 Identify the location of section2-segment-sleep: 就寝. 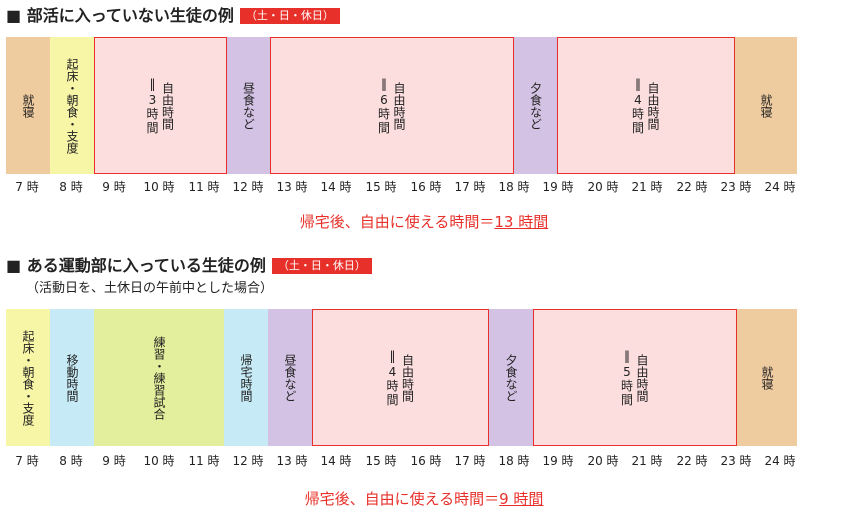
(767, 377).